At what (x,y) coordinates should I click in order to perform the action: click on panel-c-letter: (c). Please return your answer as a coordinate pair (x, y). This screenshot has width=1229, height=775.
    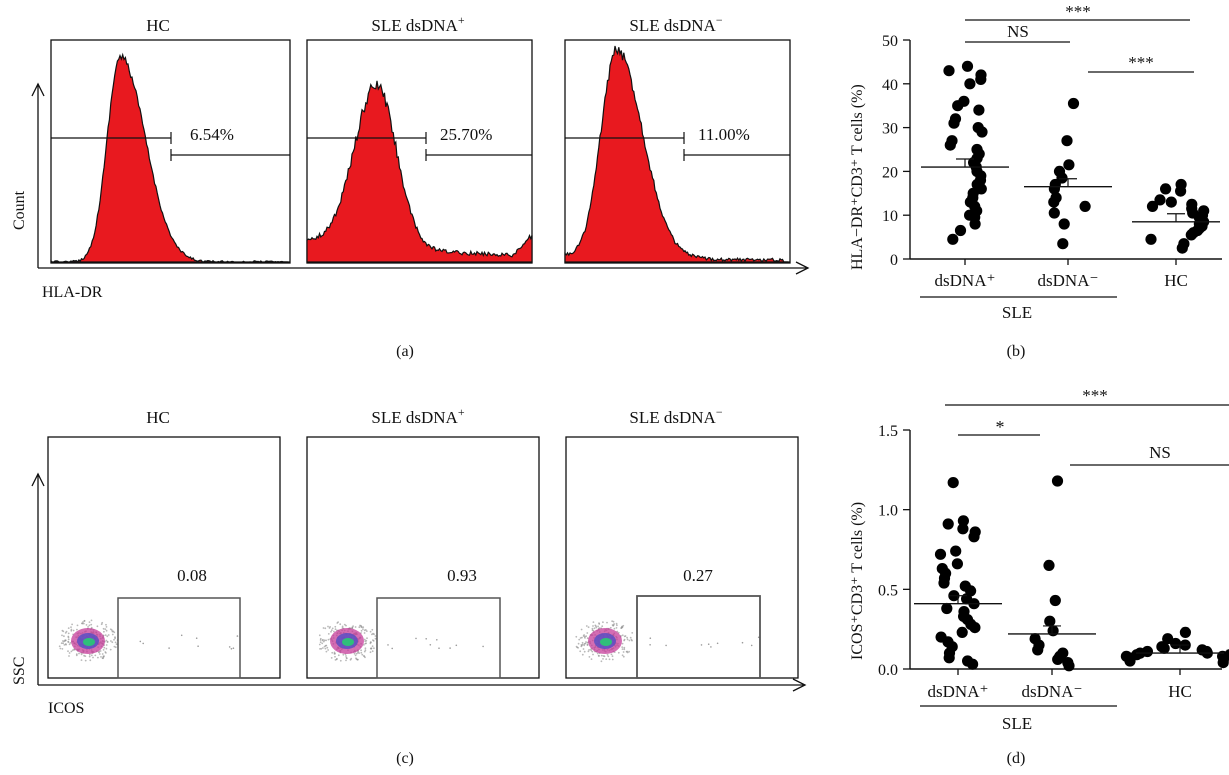
    Looking at the image, I should click on (405, 758).